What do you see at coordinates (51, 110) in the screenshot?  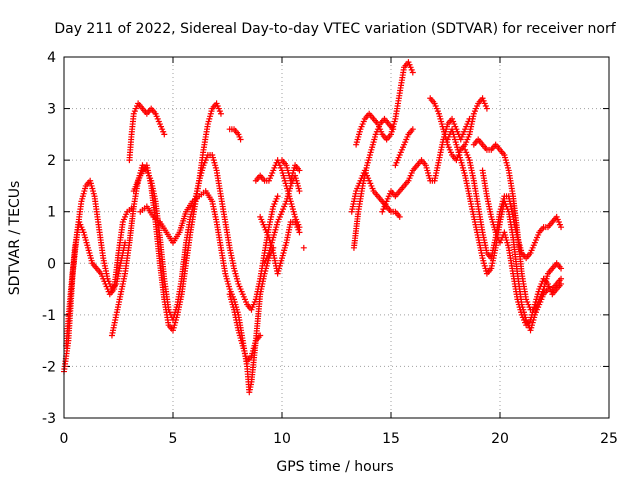 I see `y-tick-label: 3` at bounding box center [51, 110].